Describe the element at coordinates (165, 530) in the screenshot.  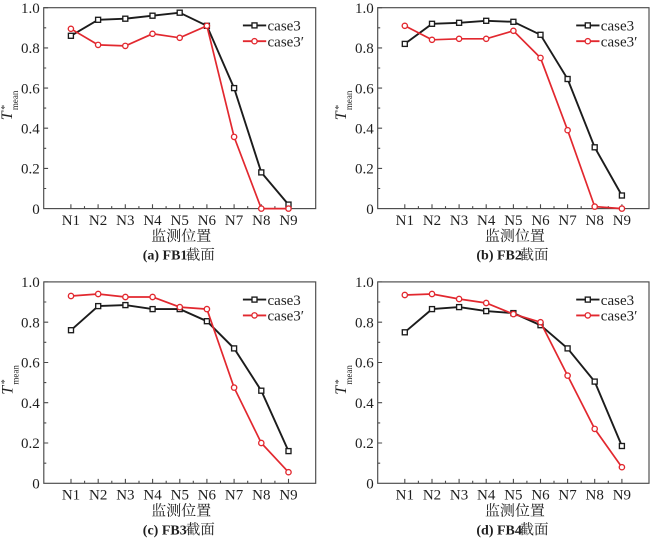
I see `svg-text: (c) FB3` at that location.